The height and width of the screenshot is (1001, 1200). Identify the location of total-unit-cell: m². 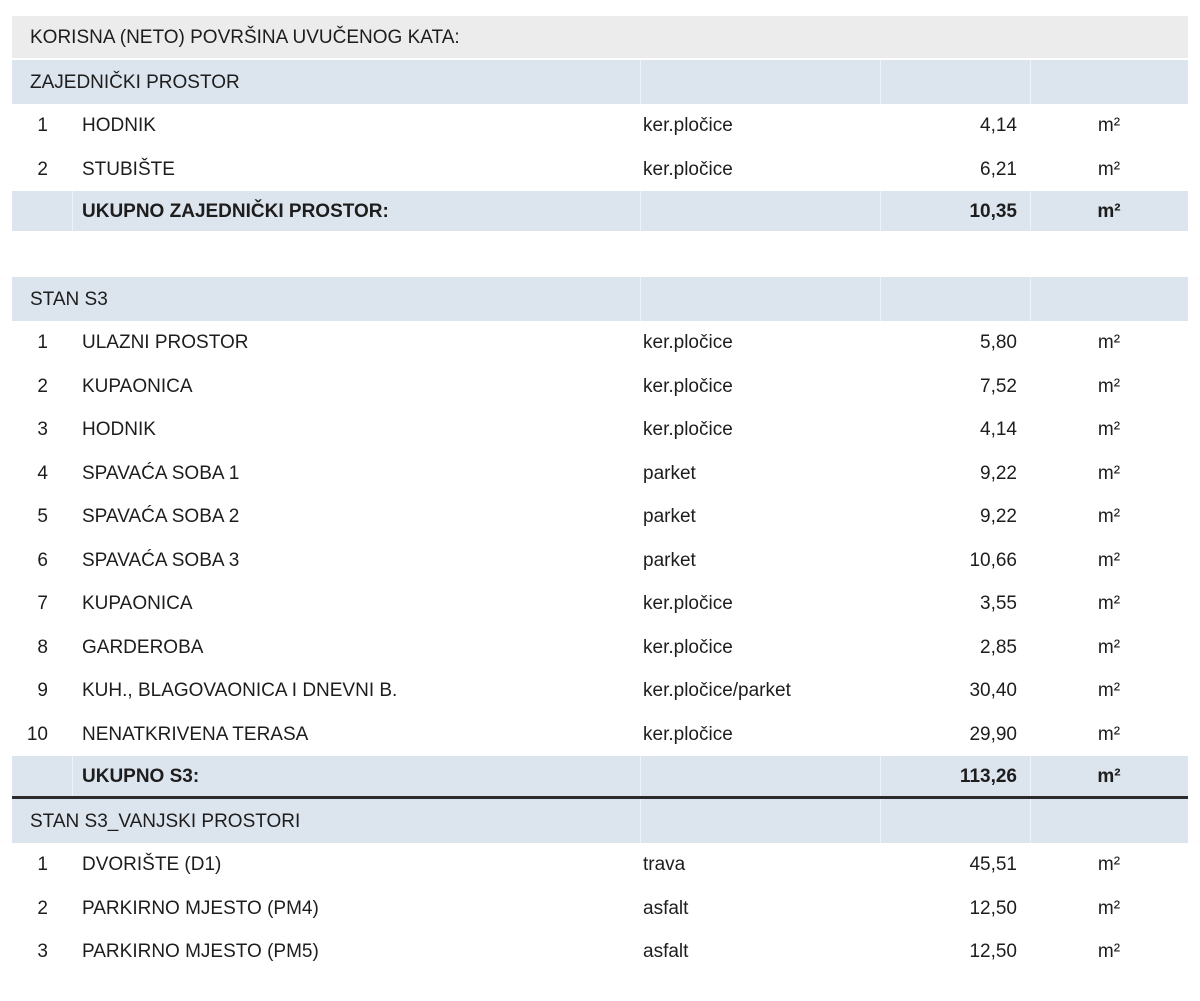
(1109, 211).